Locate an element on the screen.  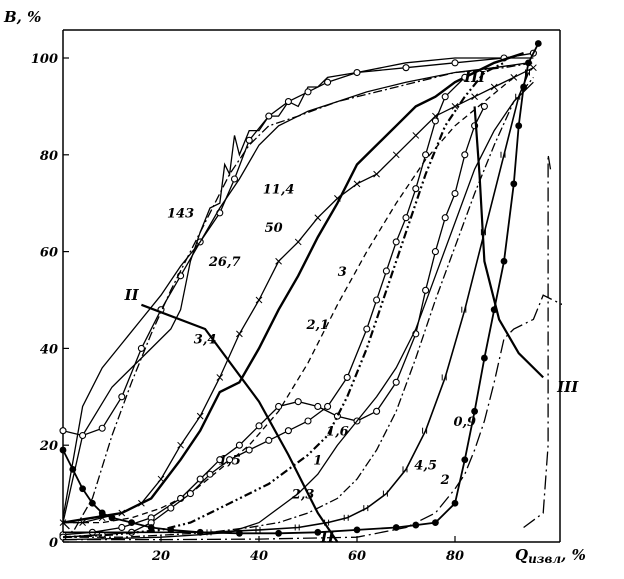
series-label-4-5: 4,5 is located at coordinates (425, 465).